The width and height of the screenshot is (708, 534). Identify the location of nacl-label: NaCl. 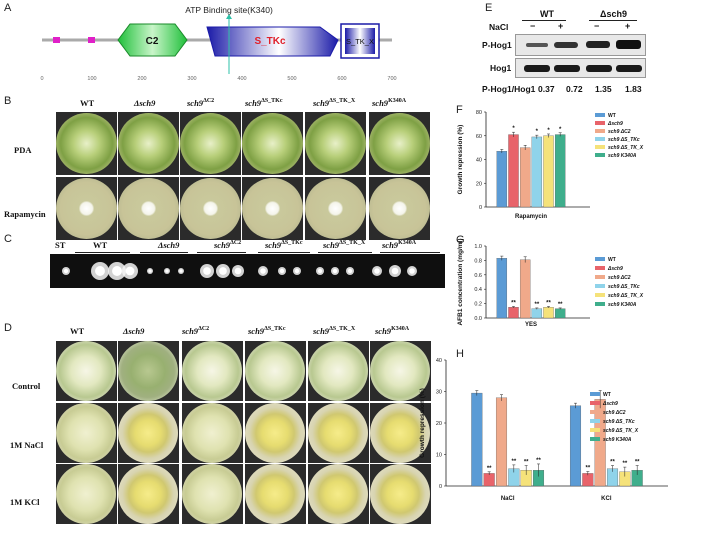
(499, 27).